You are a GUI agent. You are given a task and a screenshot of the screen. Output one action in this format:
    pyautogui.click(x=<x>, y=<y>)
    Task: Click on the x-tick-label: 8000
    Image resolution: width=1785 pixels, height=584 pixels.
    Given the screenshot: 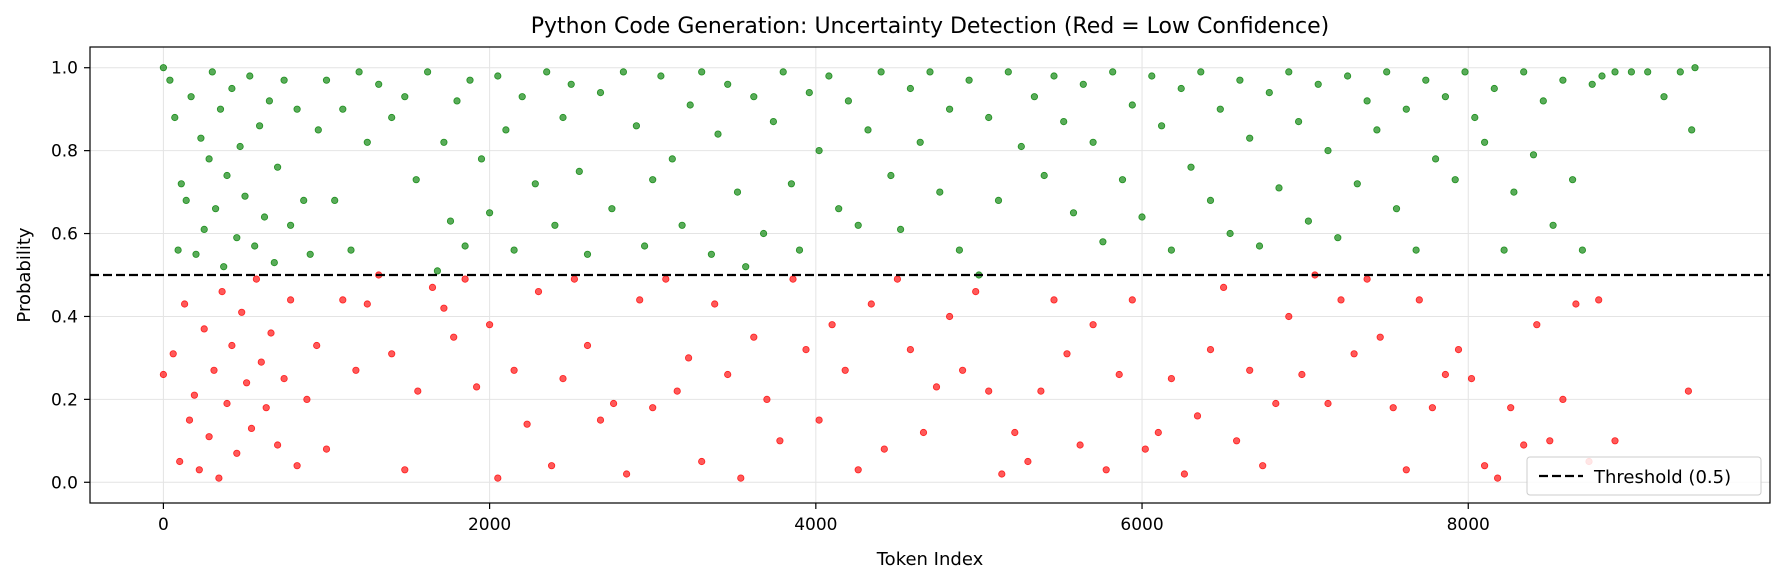 What is the action you would take?
    pyautogui.click(x=1468, y=525)
    